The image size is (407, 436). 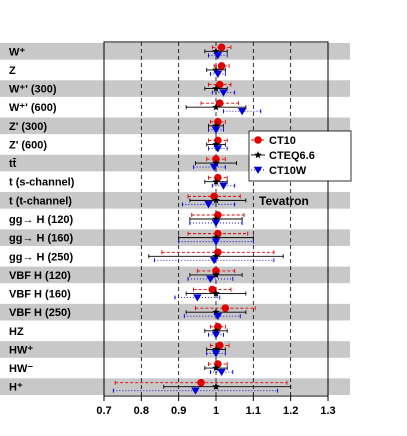 I want to click on row-label: tt̄, so click(x=13, y=164).